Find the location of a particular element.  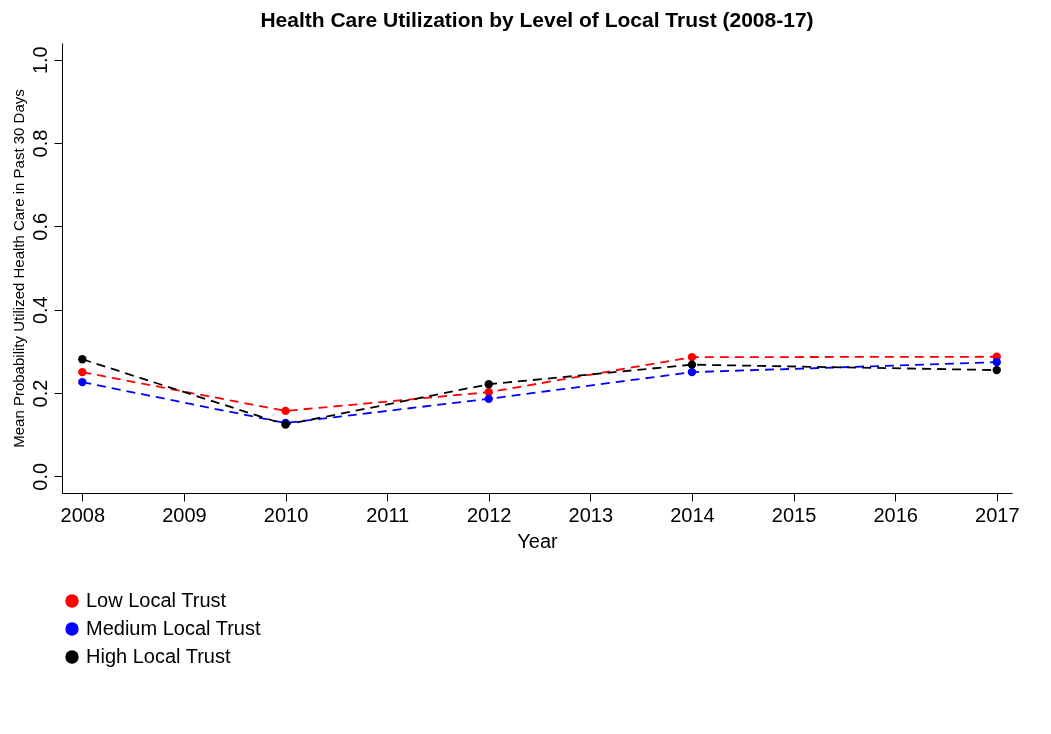

x-tick-label: 2014 is located at coordinates (692, 514).